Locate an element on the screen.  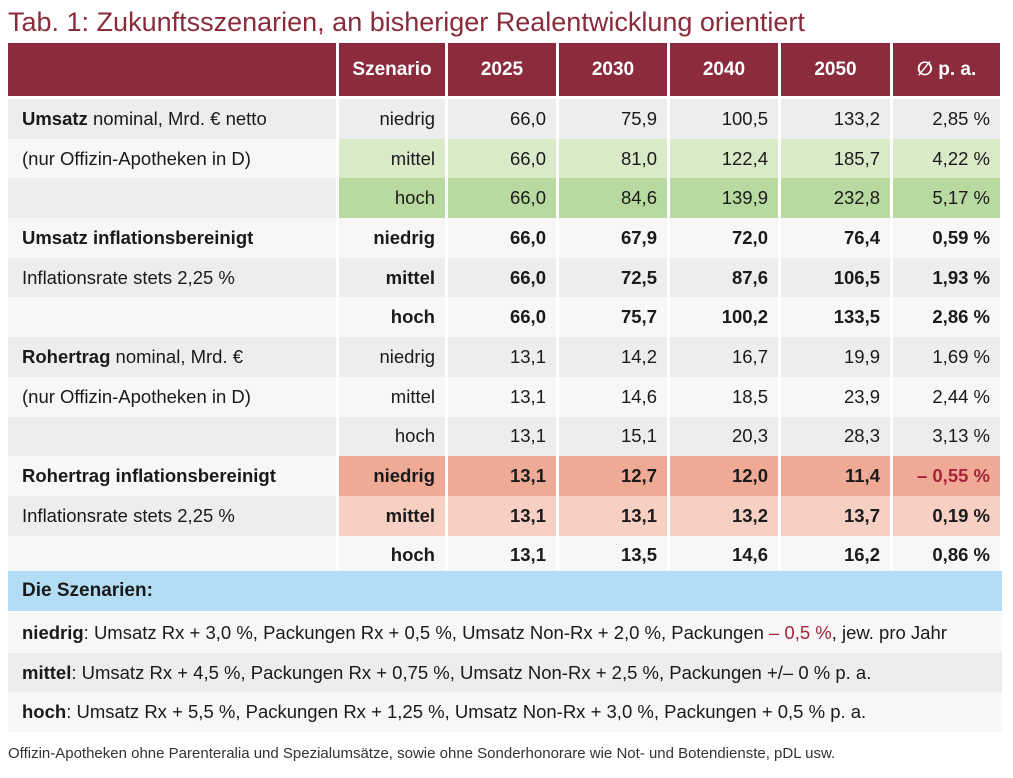
cell-2030: 14,2 is located at coordinates (613, 357).